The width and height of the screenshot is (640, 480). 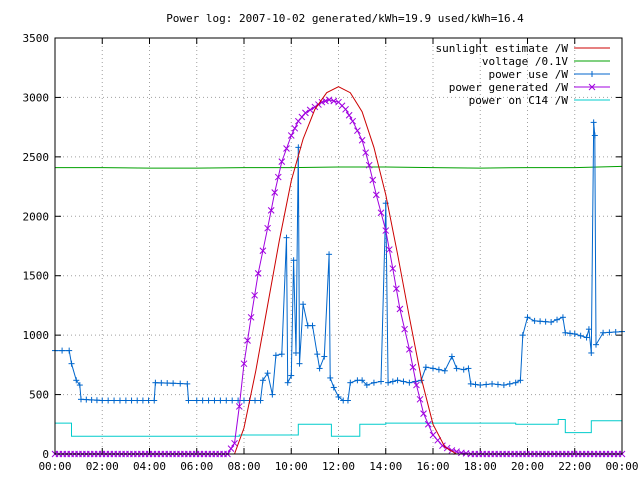 I want to click on legend-label: power generated /W, so click(x=509, y=87).